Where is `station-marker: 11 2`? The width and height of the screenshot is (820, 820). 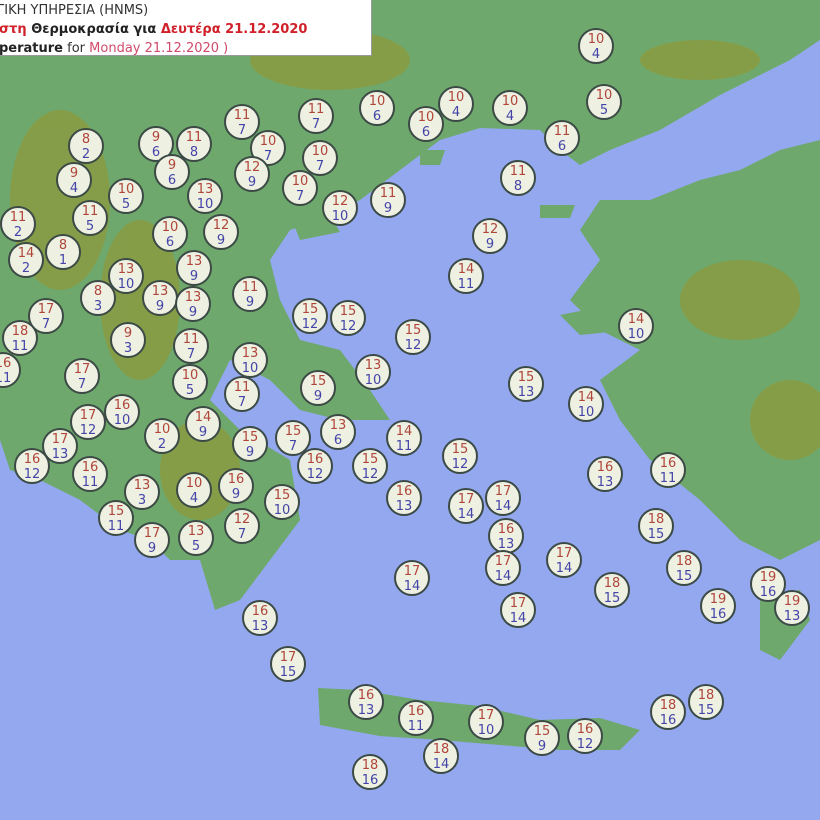 station-marker: 11 2 is located at coordinates (18, 224).